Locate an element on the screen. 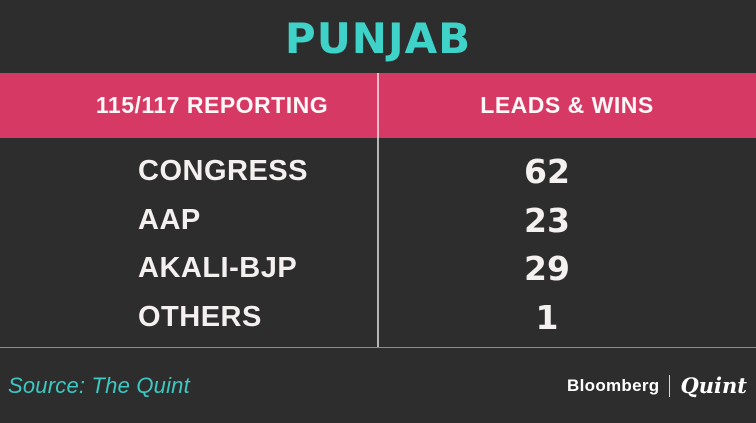 The height and width of the screenshot is (423, 756). party-label: OTHERS is located at coordinates (200, 317).